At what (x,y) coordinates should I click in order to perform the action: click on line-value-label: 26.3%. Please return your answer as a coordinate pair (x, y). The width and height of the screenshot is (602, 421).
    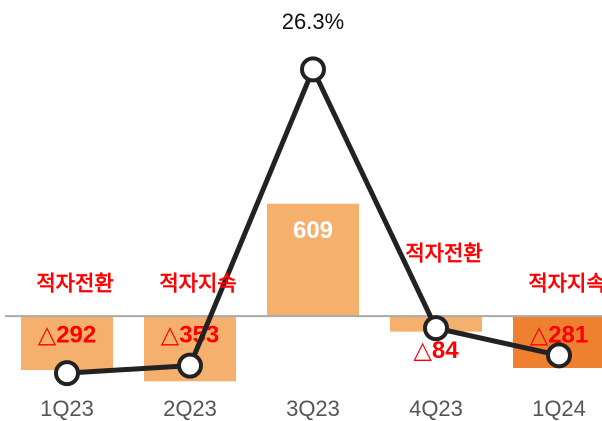
    Looking at the image, I should click on (313, 21).